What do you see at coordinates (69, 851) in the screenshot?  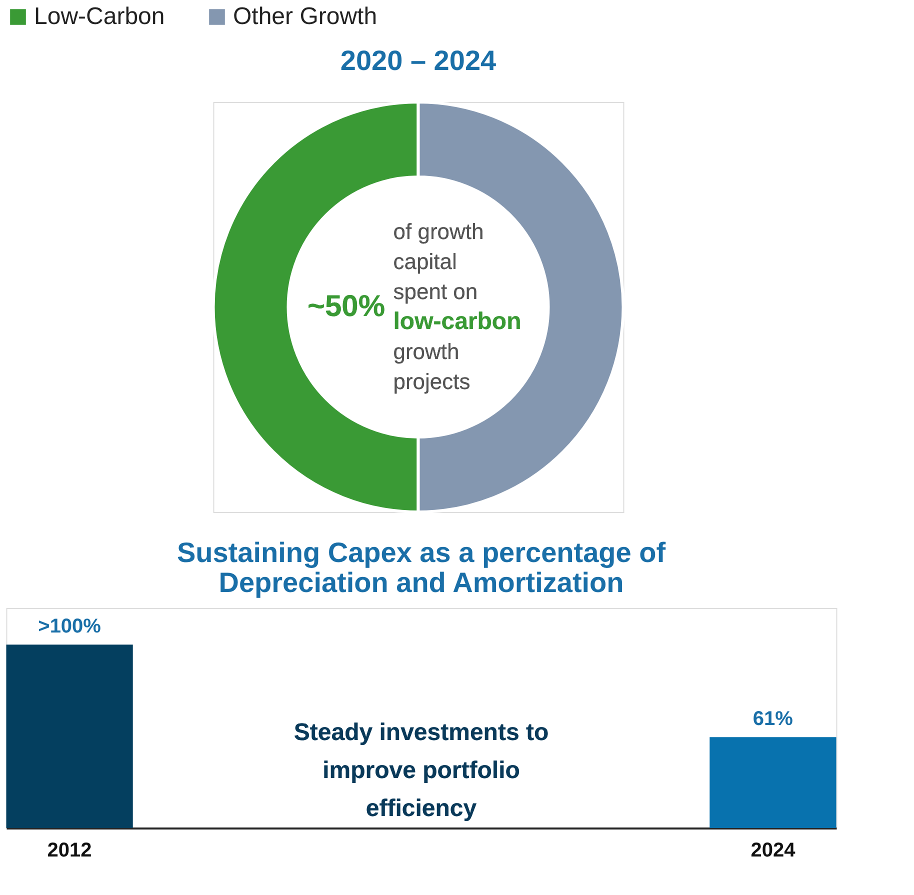 I see `x-tick-label: 2012` at bounding box center [69, 851].